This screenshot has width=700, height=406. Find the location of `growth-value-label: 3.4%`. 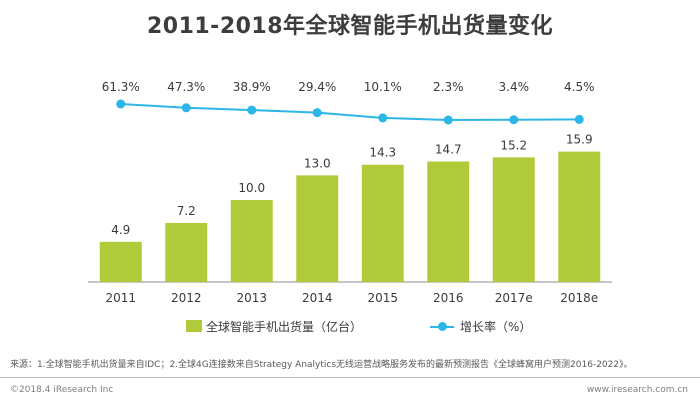

growth-value-label: 3.4% is located at coordinates (514, 87).